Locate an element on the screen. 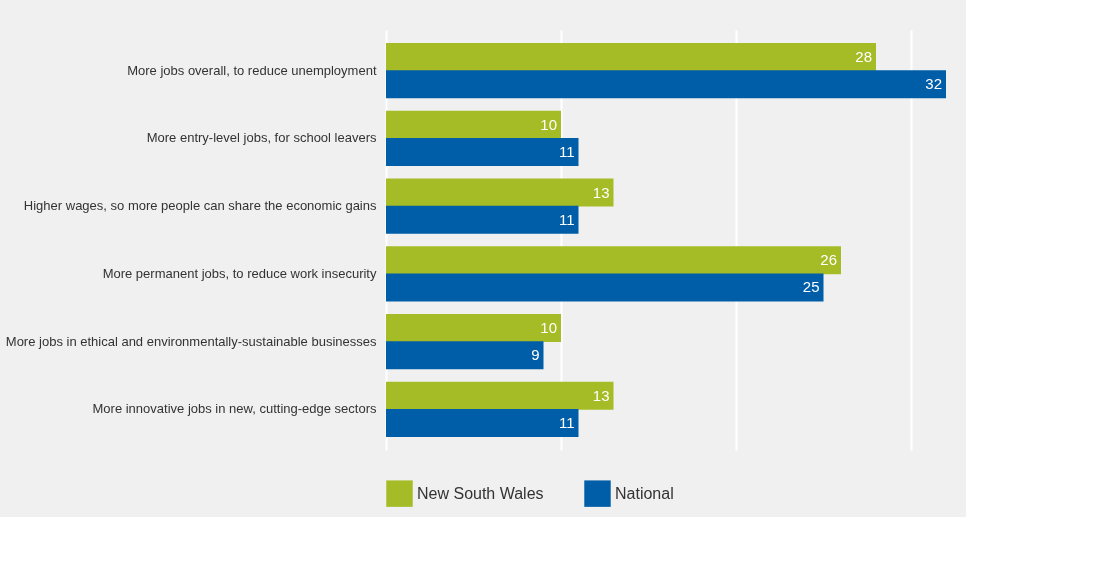 The width and height of the screenshot is (1108, 571). y-tick-label: More permanent jobs, to reduce work insecurity is located at coordinates (239, 273).